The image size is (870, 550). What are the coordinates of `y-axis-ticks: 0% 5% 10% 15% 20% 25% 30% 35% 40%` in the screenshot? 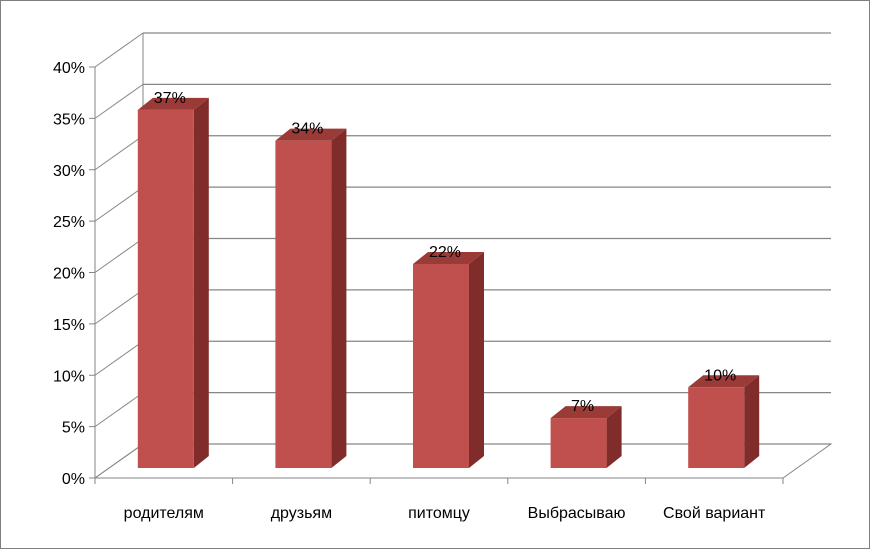 It's located at (74, 274).